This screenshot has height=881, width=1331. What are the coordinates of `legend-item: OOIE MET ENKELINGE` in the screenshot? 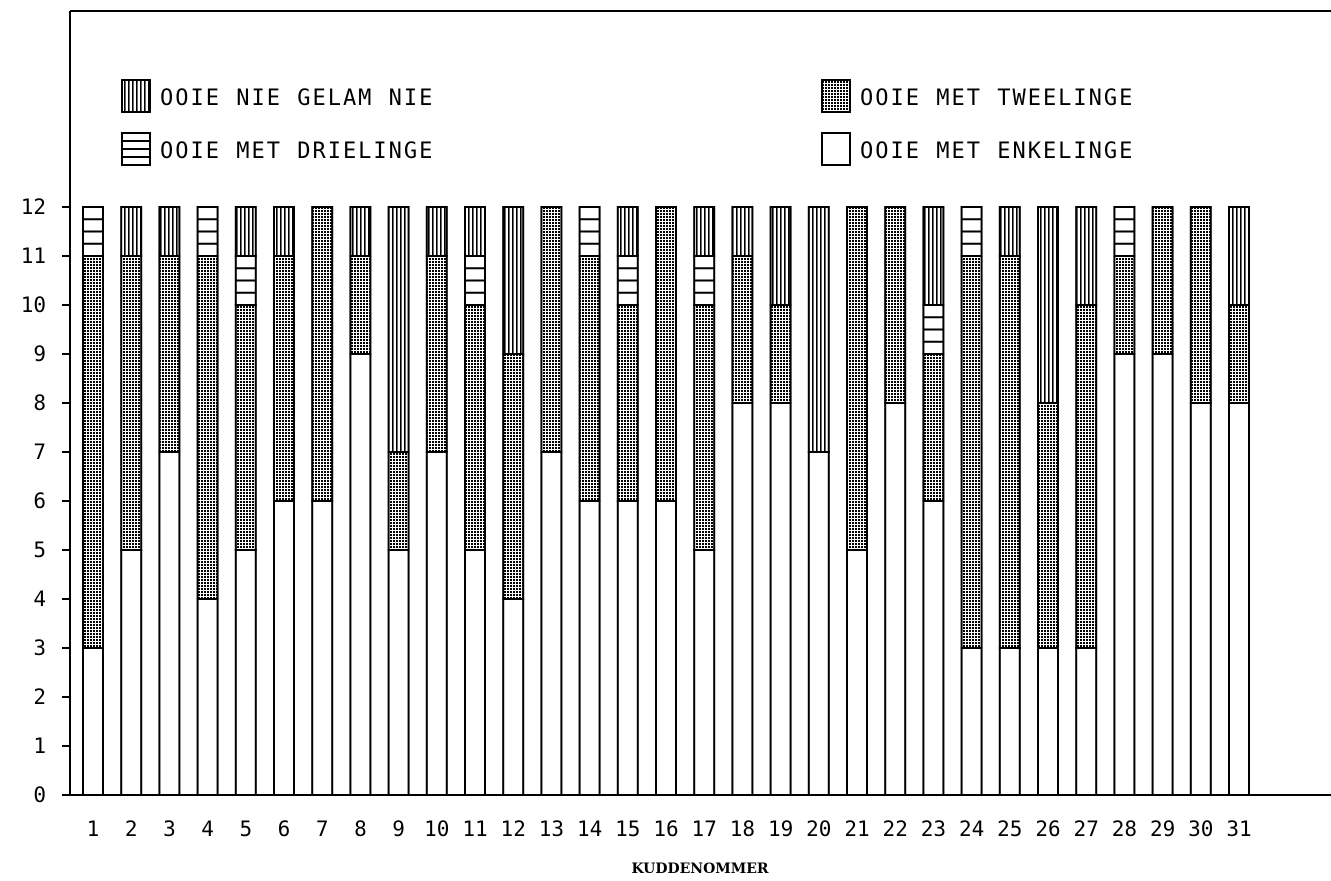 It's located at (977, 149).